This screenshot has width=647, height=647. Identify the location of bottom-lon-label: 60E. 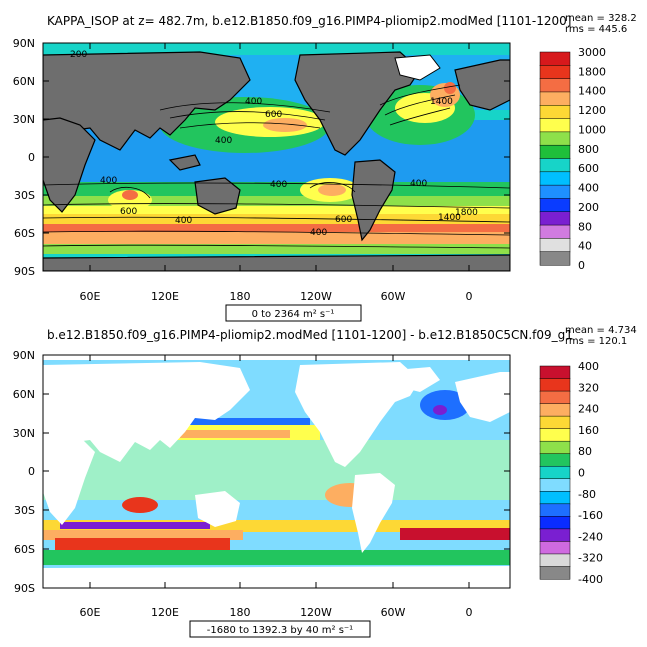
(90, 612).